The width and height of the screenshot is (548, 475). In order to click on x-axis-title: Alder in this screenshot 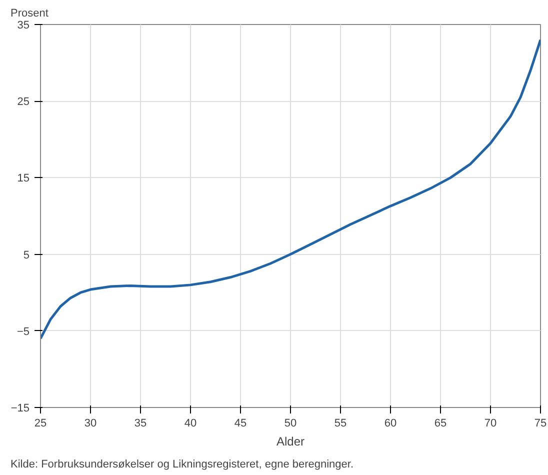, I will do `click(290, 441)`.